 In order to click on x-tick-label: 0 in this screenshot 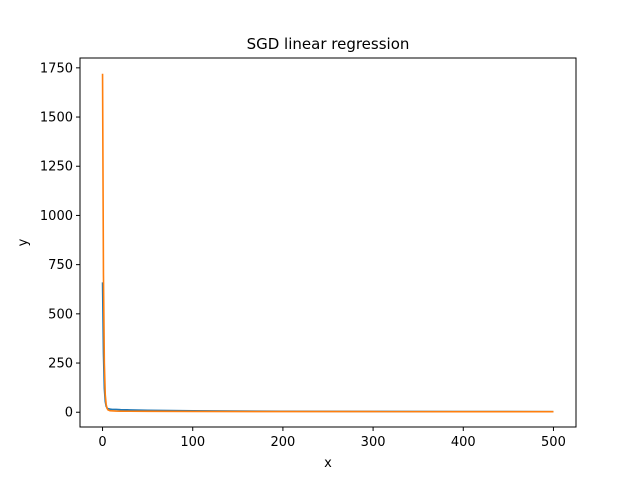, I will do `click(102, 442)`.